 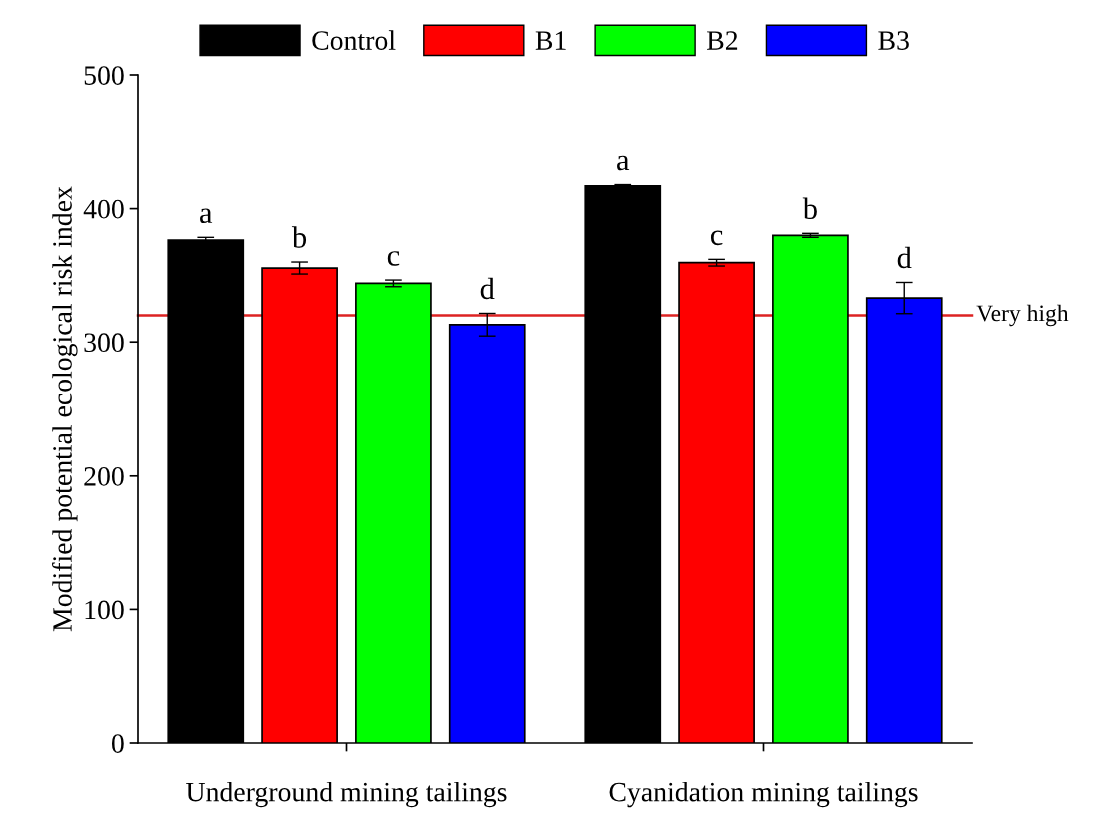 What do you see at coordinates (104, 610) in the screenshot?
I see `y-tick-label: 100` at bounding box center [104, 610].